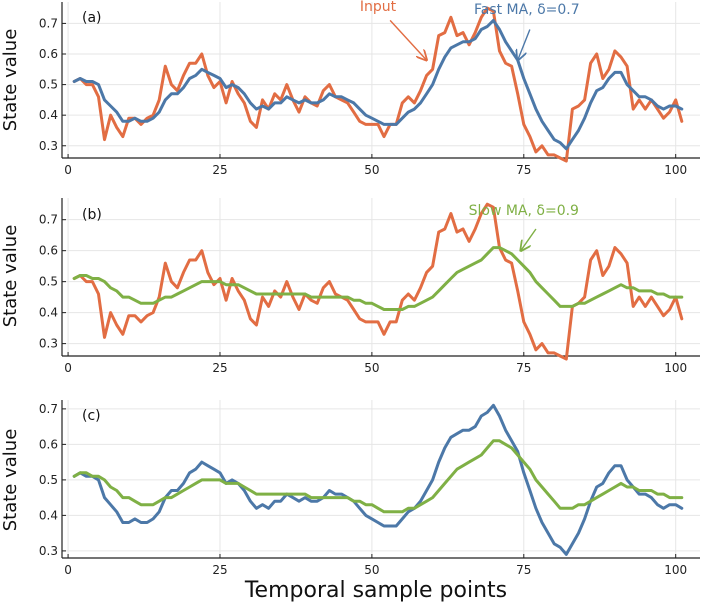 This screenshot has width=706, height=607. I want to click on panel-b-xtick-label: 25, so click(219, 368).